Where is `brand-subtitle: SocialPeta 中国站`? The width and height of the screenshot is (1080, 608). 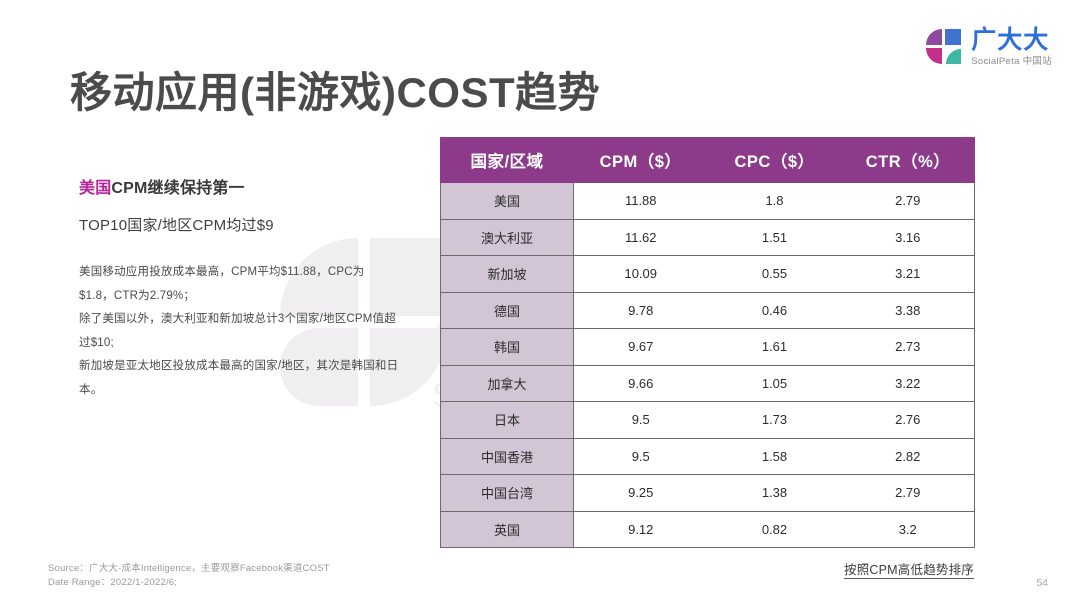
brand-subtitle: SocialPeta 中国站 is located at coordinates (1011, 61).